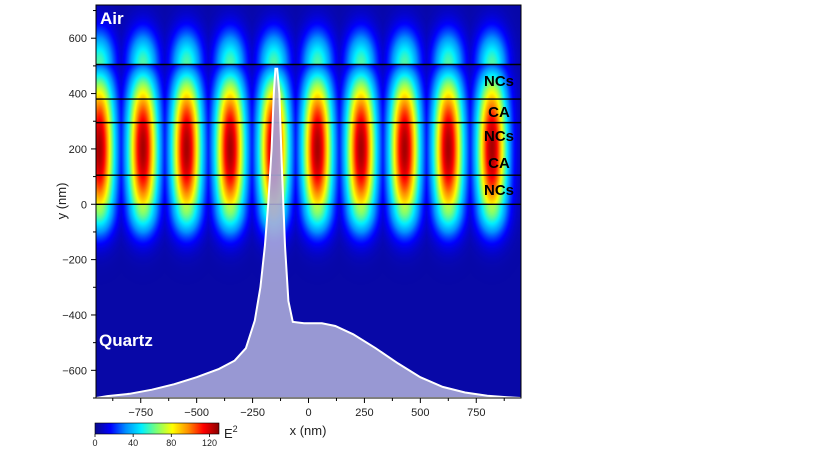  I want to click on colorbar-tick-label: 0, so click(94, 443).